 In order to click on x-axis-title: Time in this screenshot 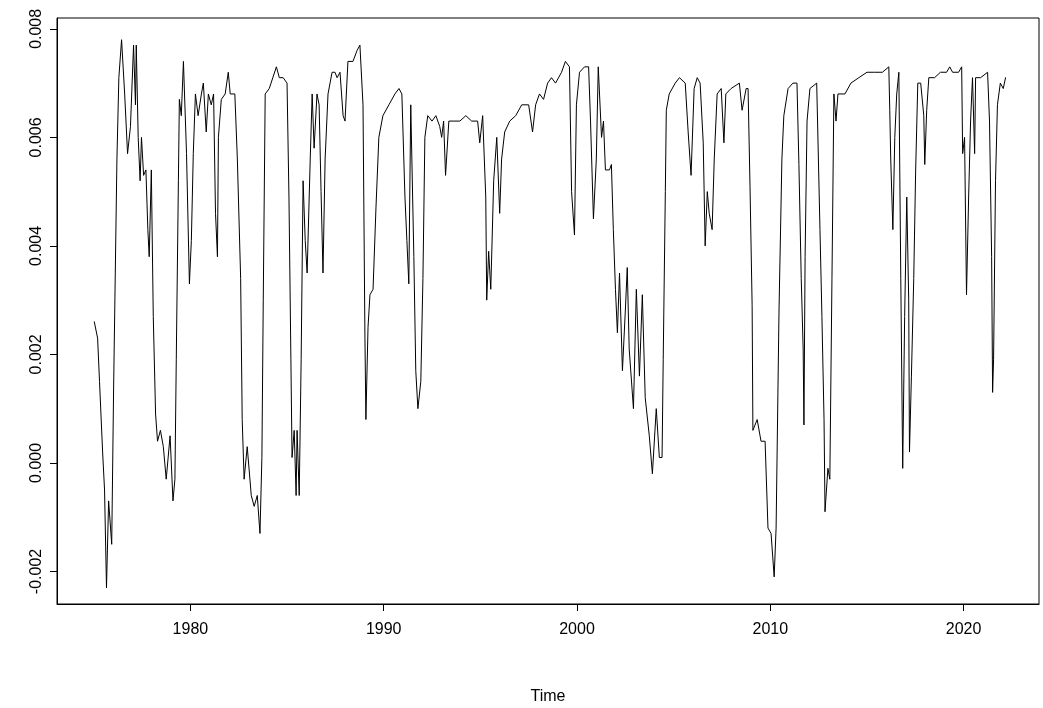, I will do `click(548, 695)`.